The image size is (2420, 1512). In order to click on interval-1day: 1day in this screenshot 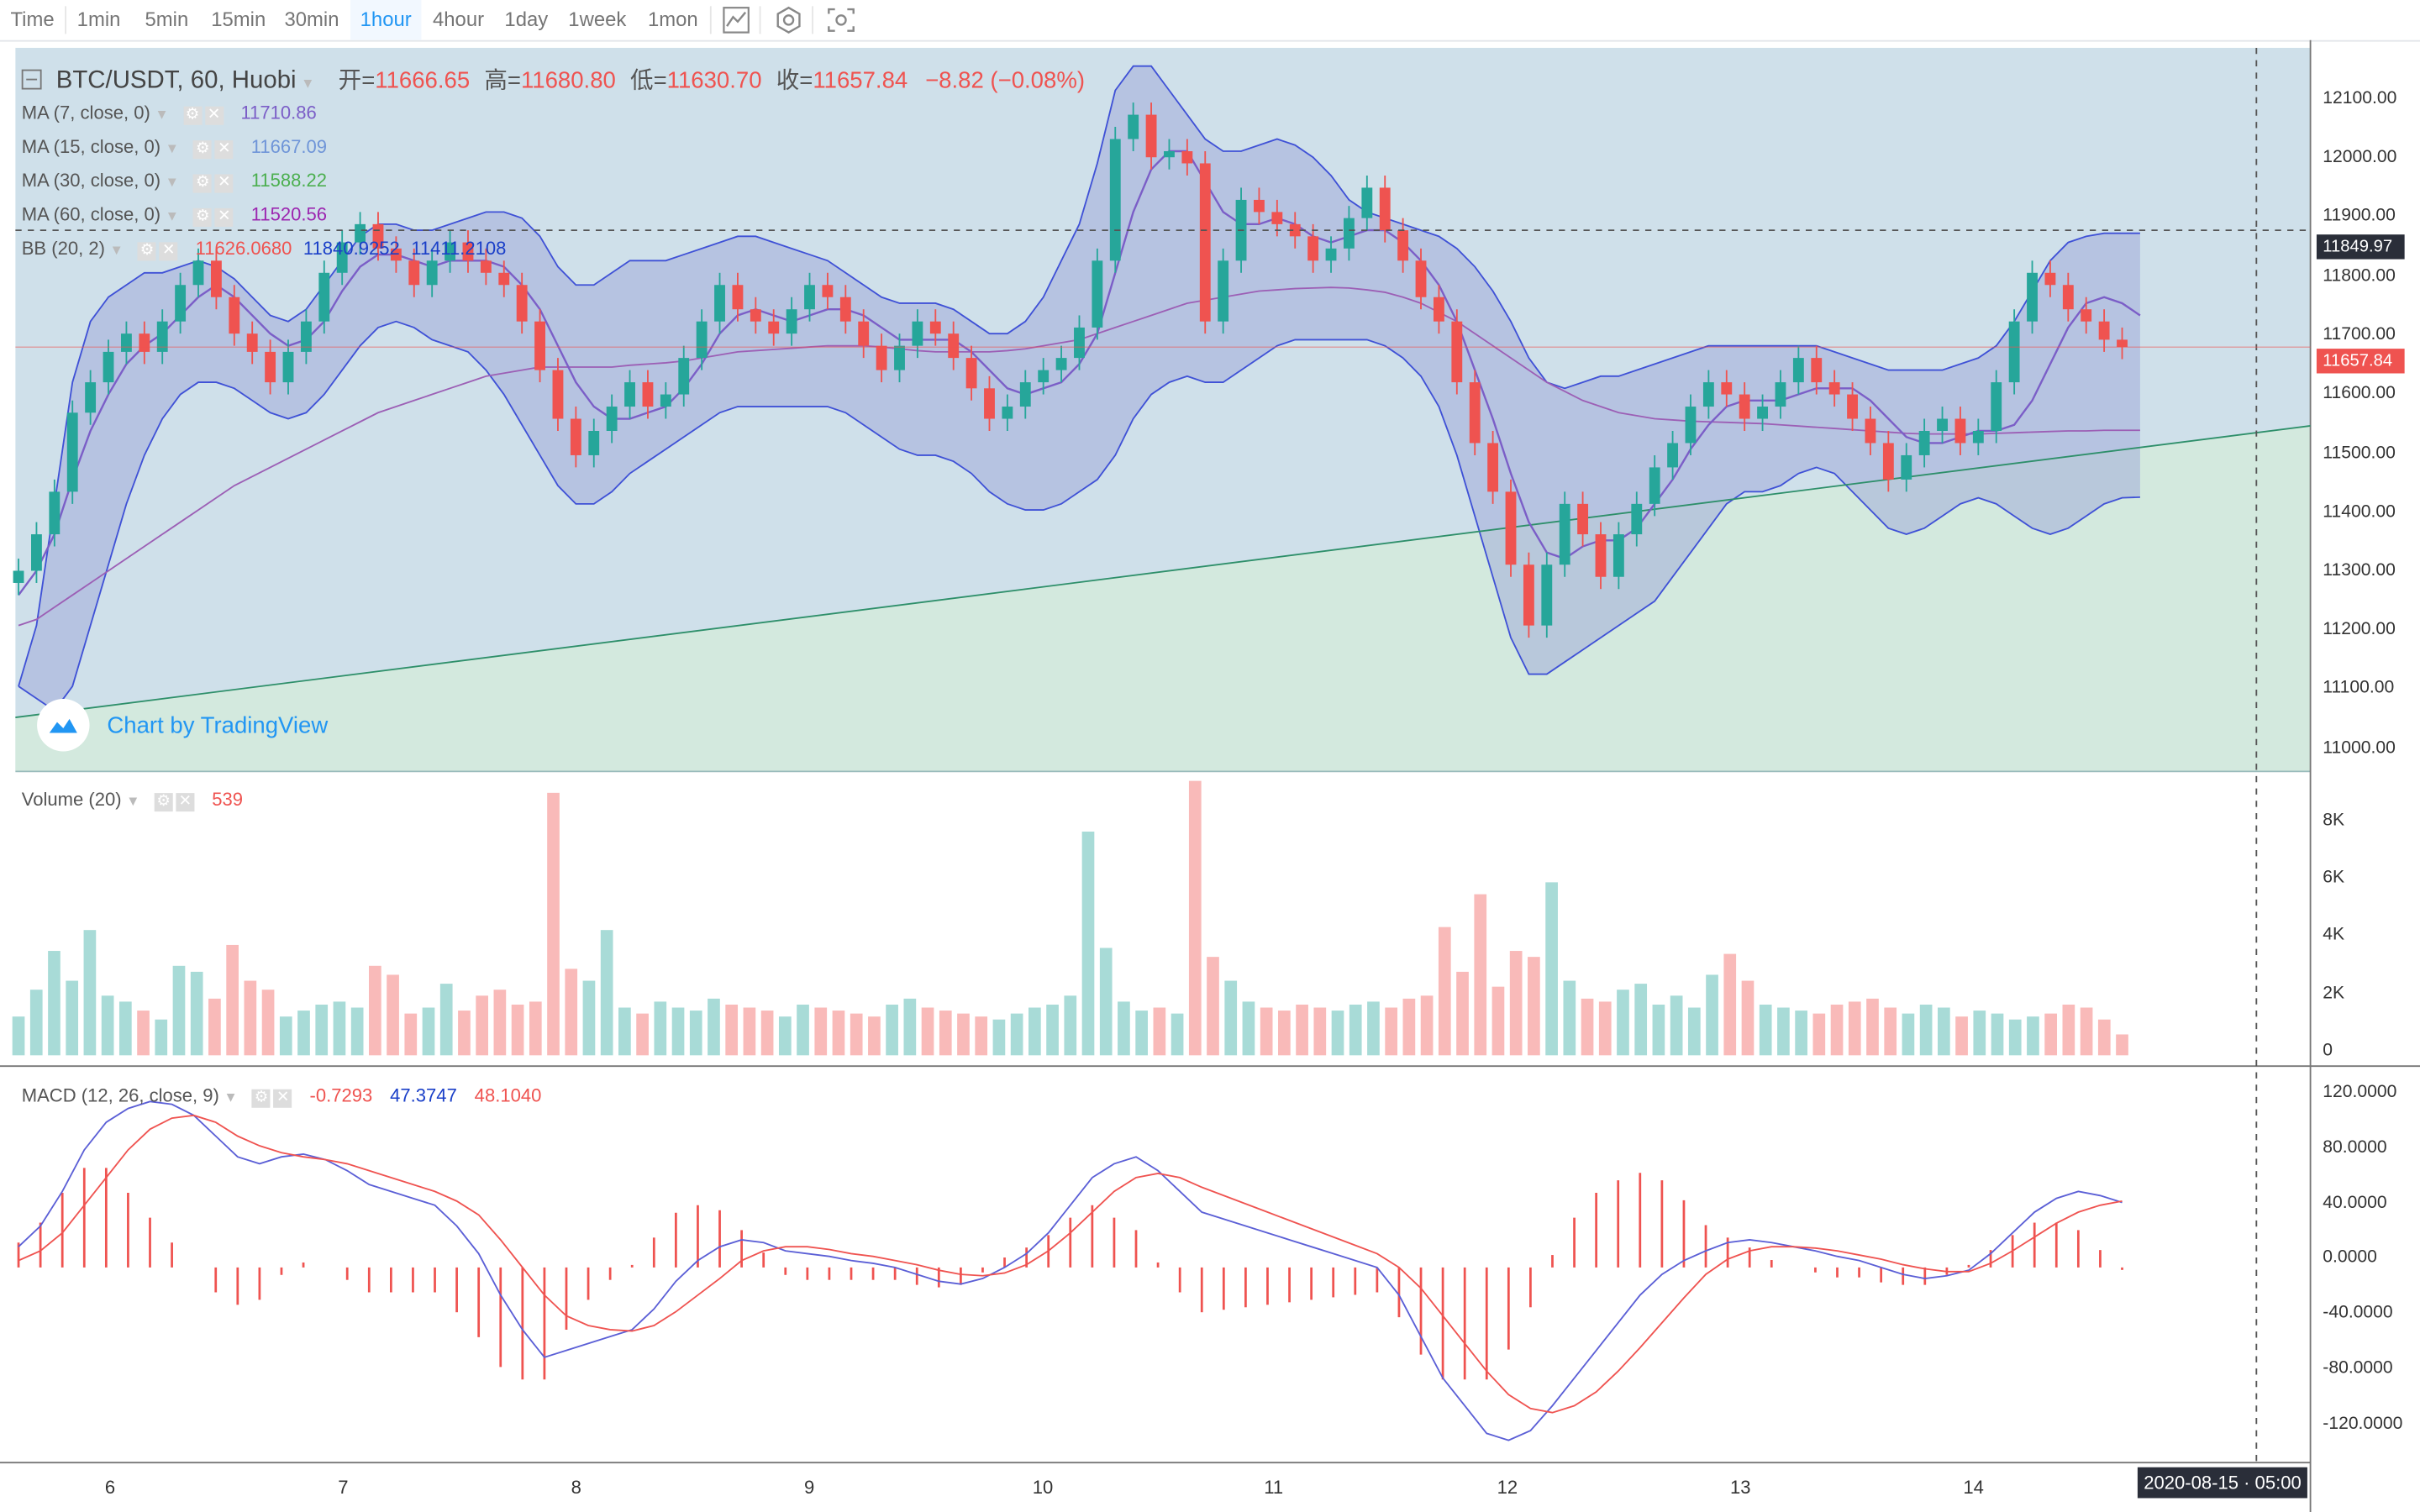, I will do `click(526, 19)`.